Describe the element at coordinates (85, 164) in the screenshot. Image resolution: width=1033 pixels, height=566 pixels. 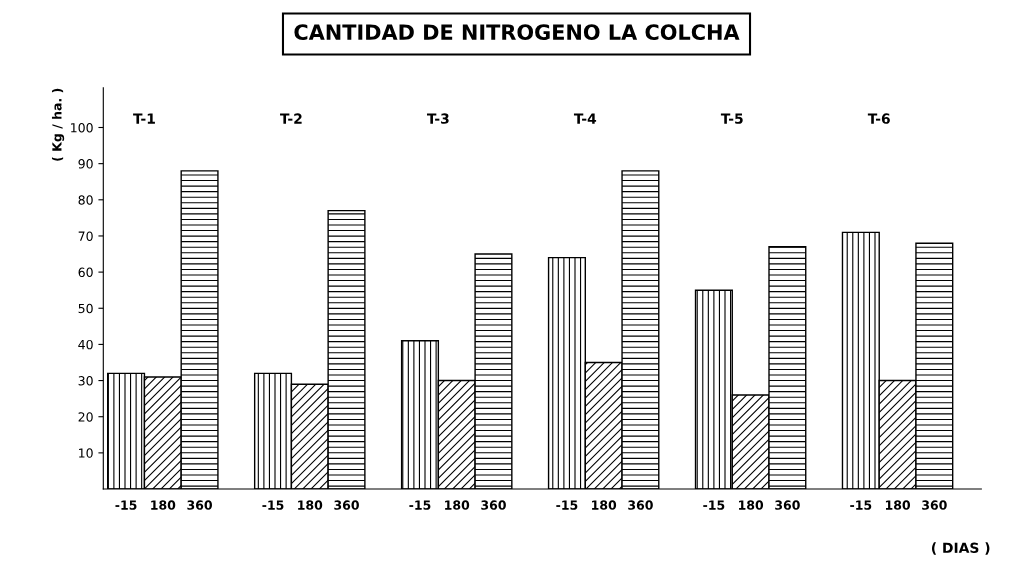
I see `y-tick-label: 90` at that location.